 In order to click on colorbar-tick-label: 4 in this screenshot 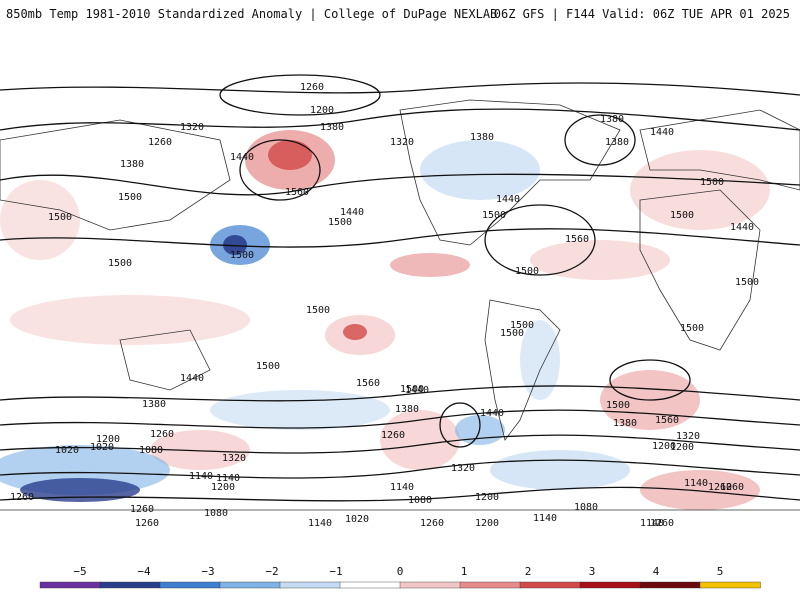, I will do `click(656, 571)`.